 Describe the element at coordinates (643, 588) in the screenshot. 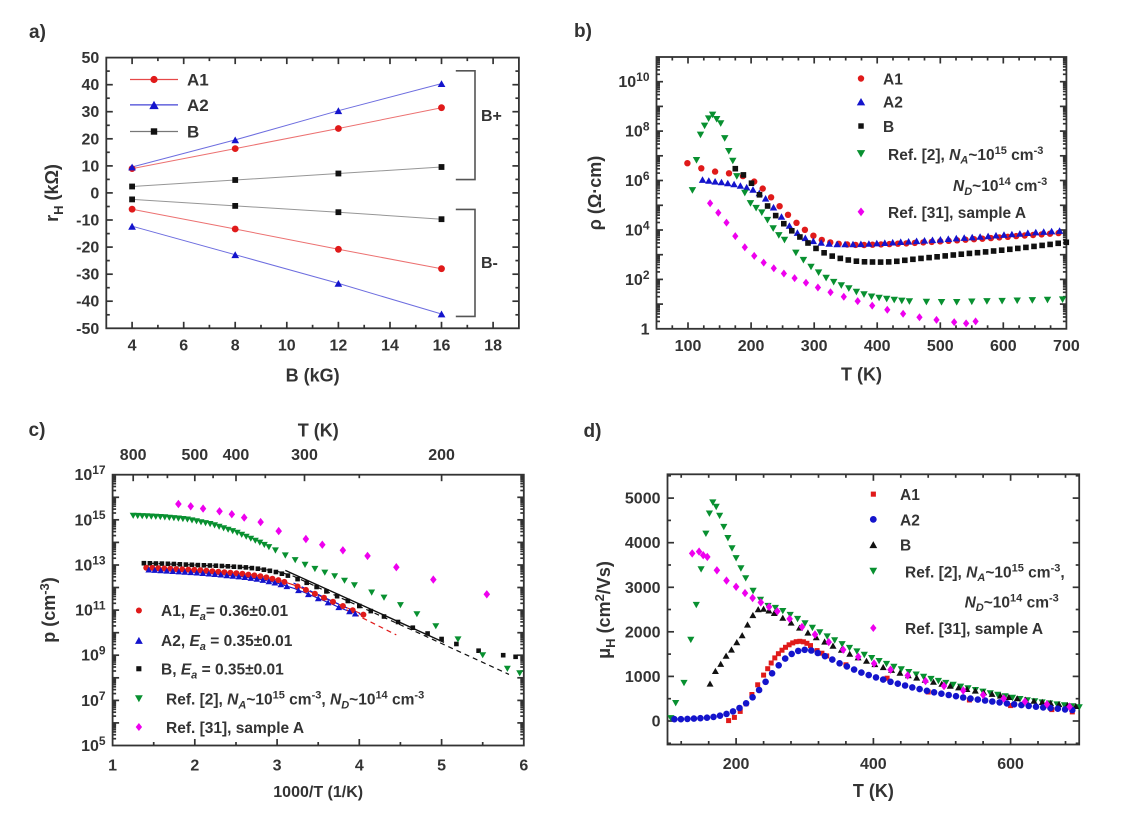

I see `svg-text: 3000` at that location.